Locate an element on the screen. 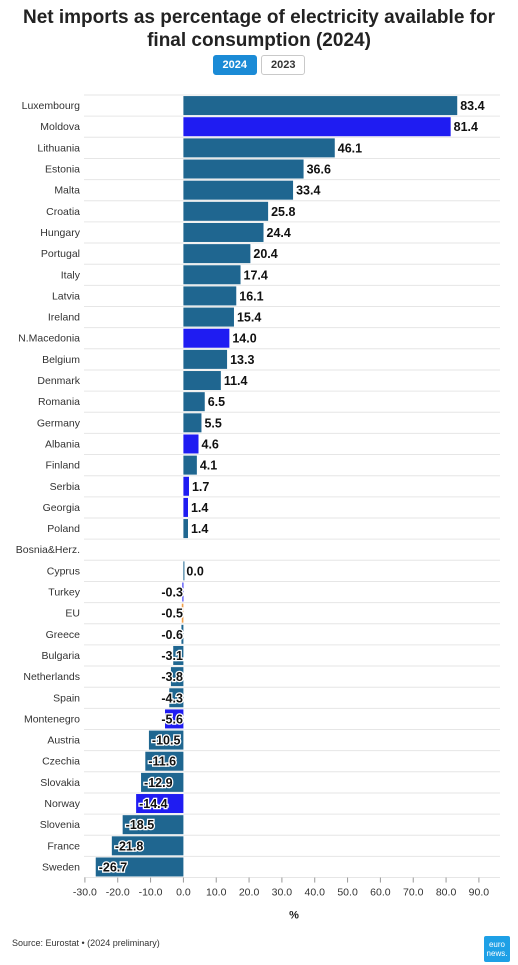  category-label: Greece is located at coordinates (63, 635).